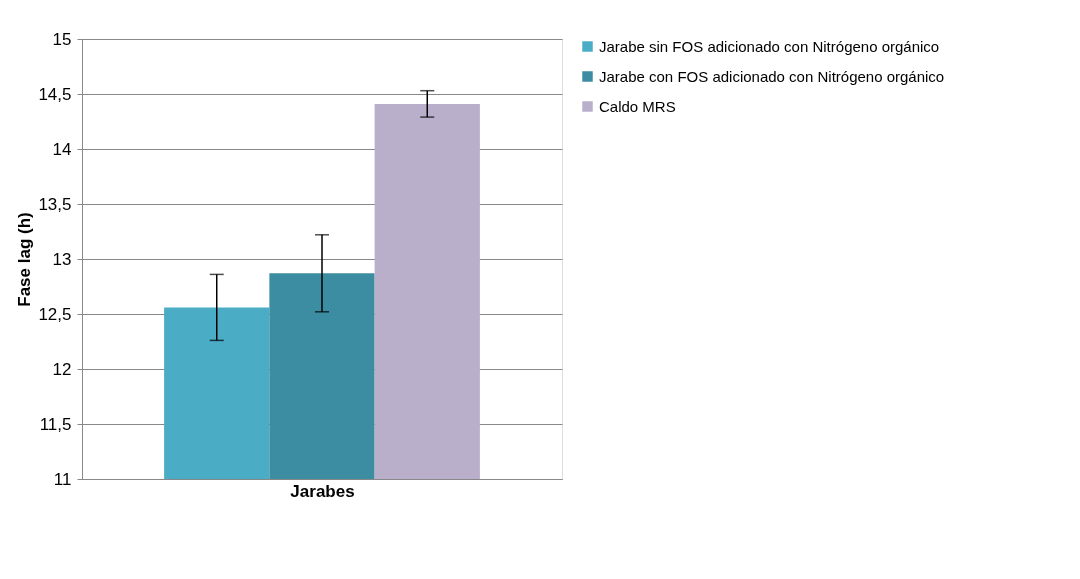 Image resolution: width=1080 pixels, height=579 pixels. What do you see at coordinates (62, 149) in the screenshot?
I see `y-tick-label: 14` at bounding box center [62, 149].